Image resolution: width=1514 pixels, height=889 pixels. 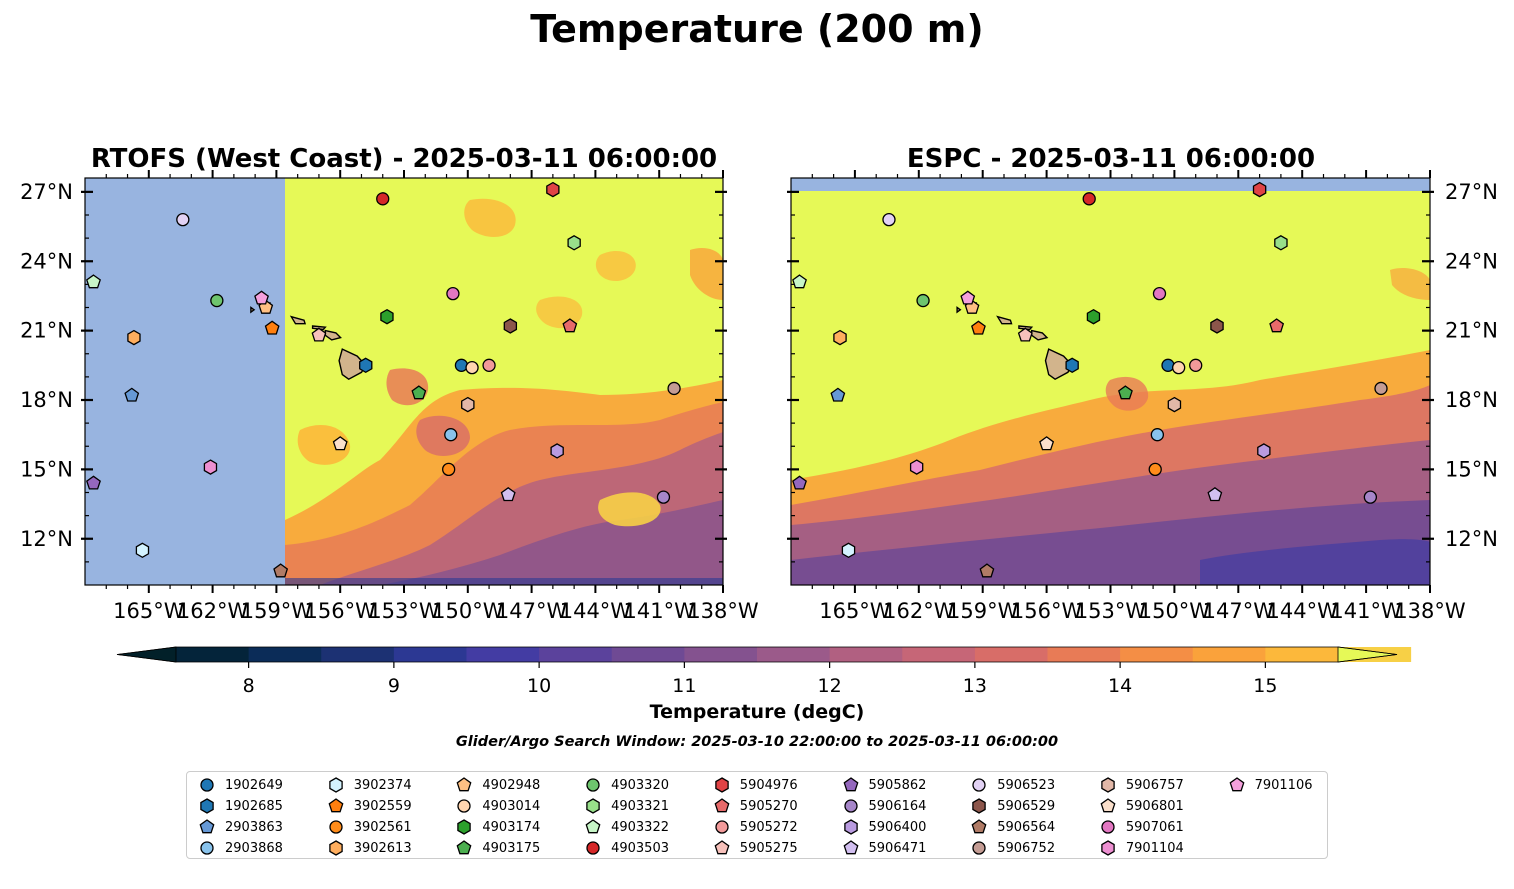 What do you see at coordinates (919, 611) in the screenshot?
I see `espc-xtick-label: 162°W` at bounding box center [919, 611].